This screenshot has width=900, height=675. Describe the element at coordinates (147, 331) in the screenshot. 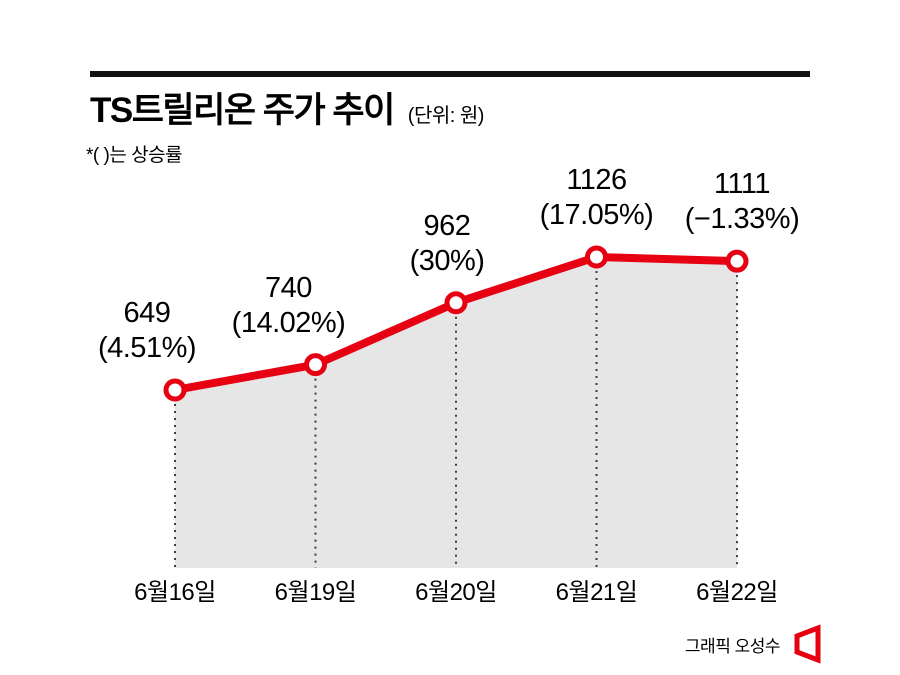

I see `value-label: 649 (4.51%)` at that location.